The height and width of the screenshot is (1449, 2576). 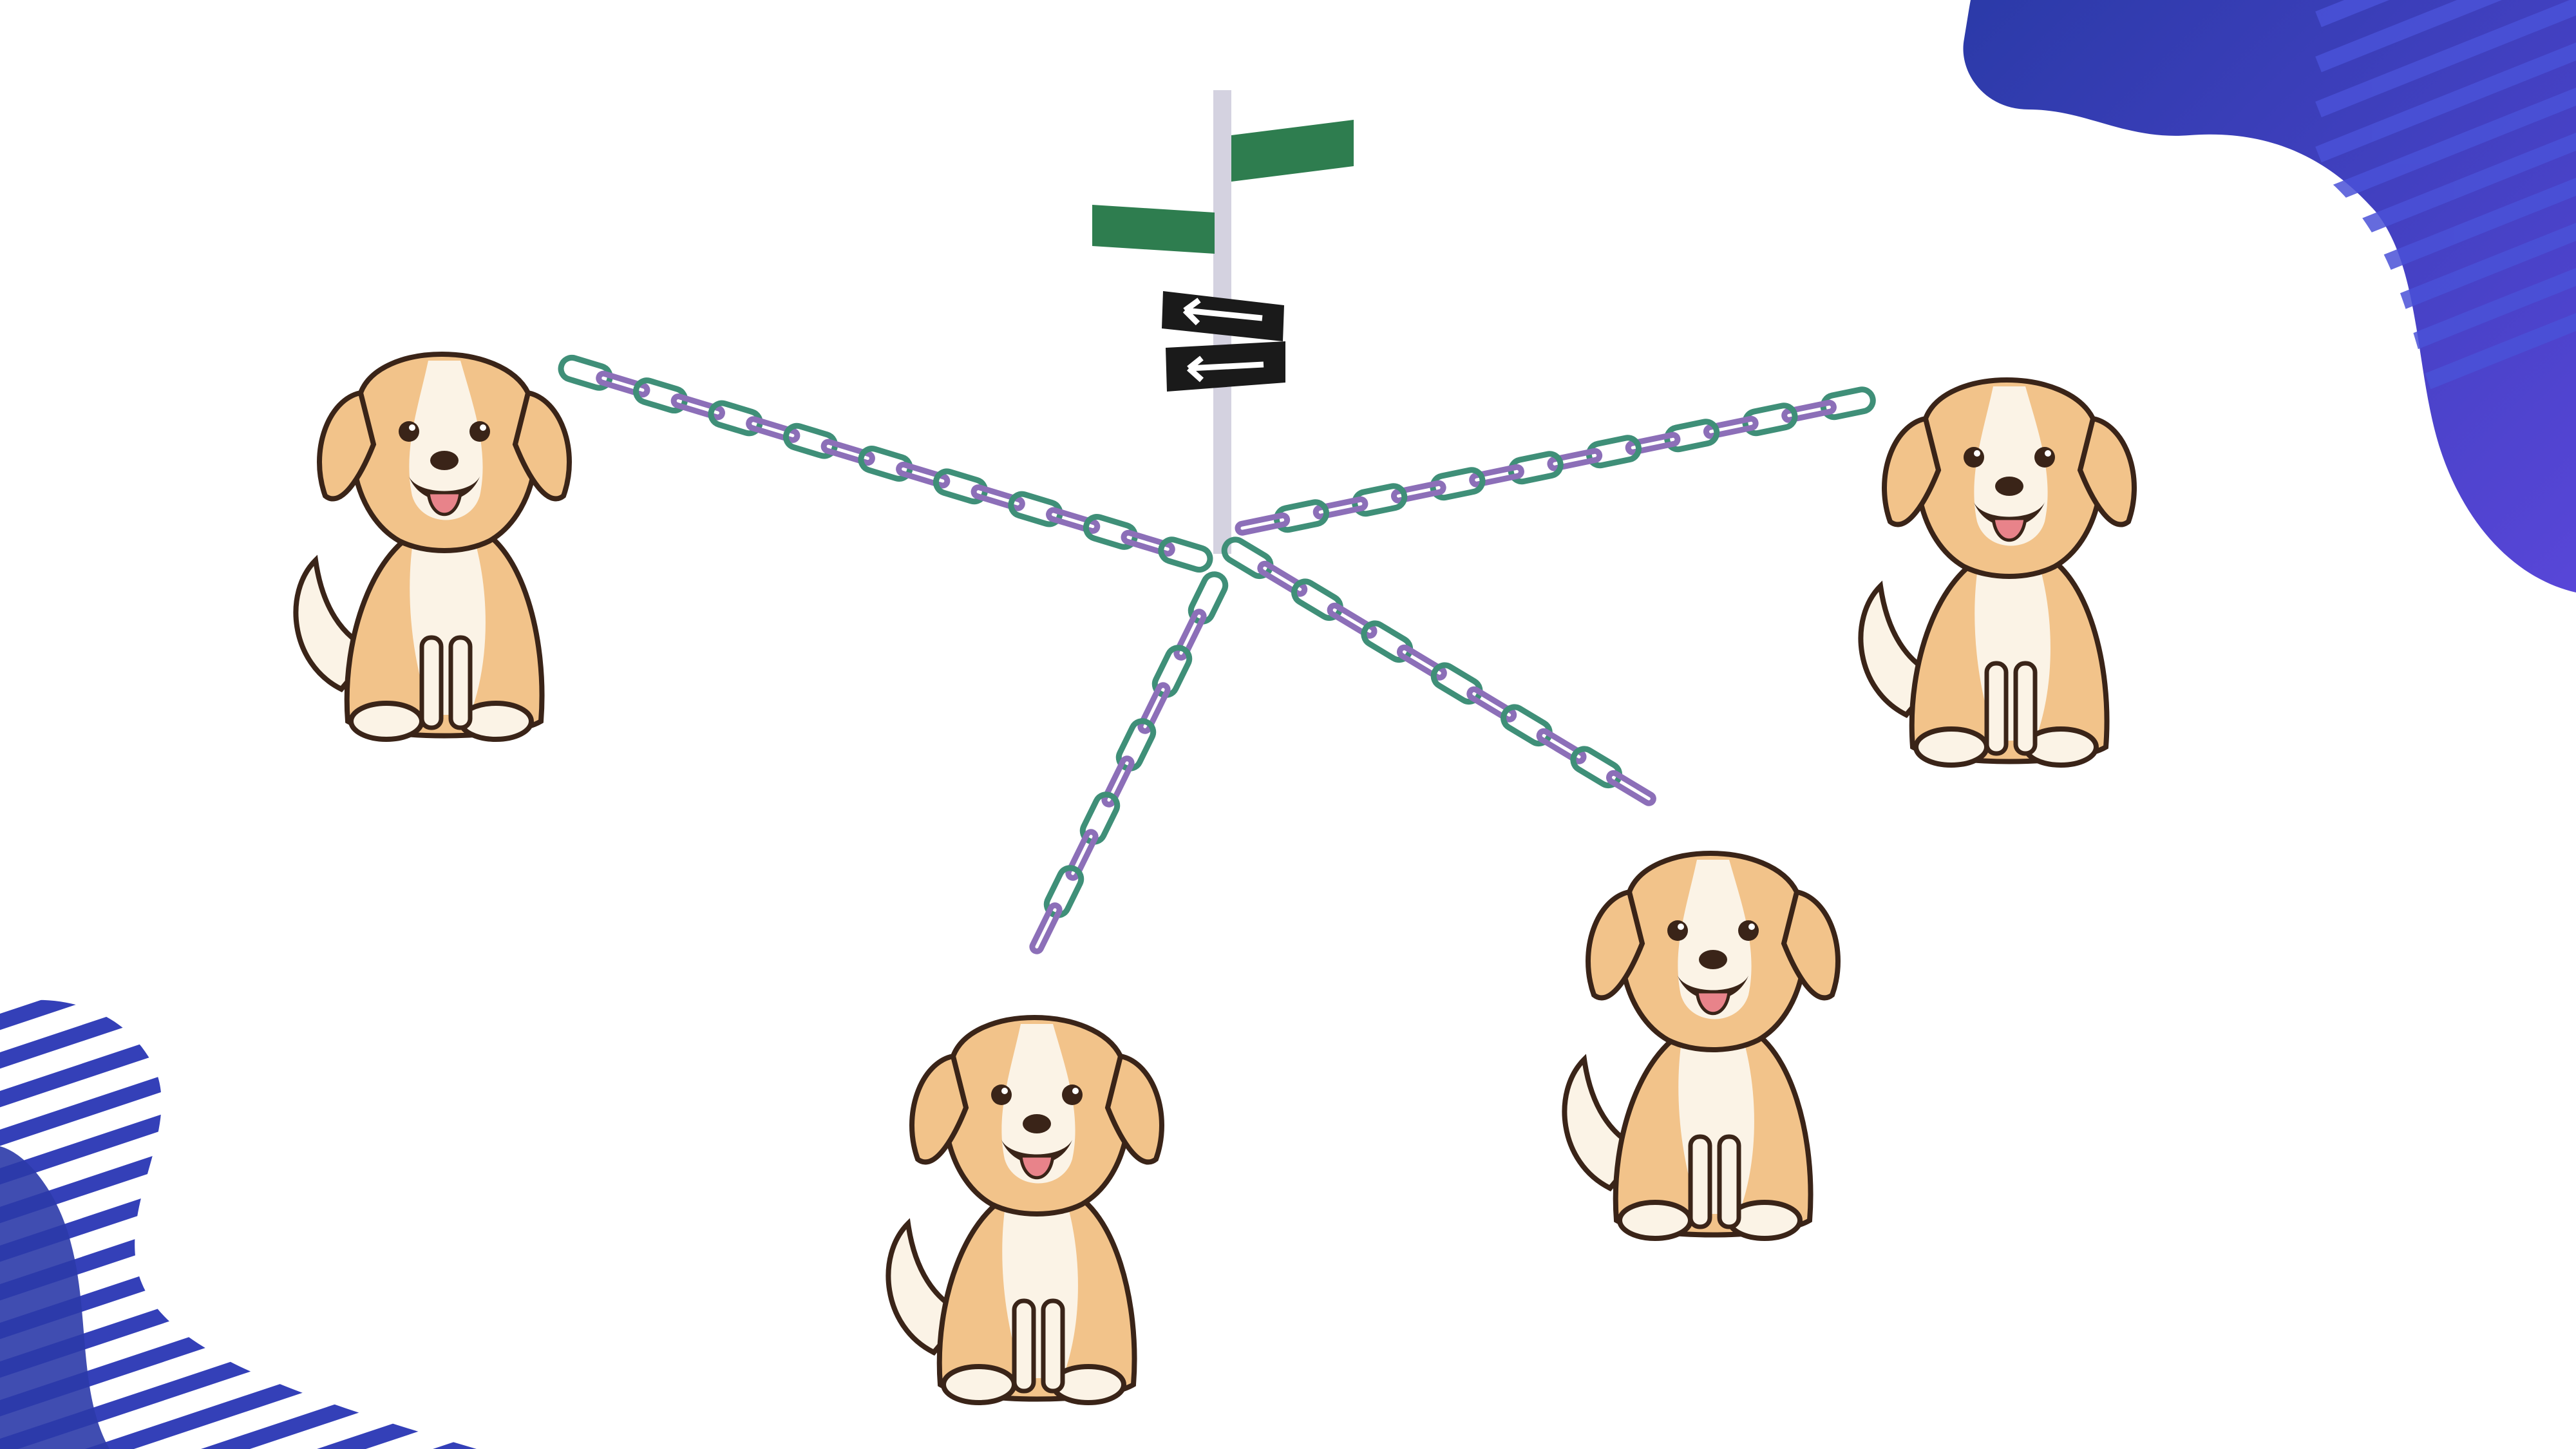 I want to click on chain-bottom, so click(x=1129, y=762).